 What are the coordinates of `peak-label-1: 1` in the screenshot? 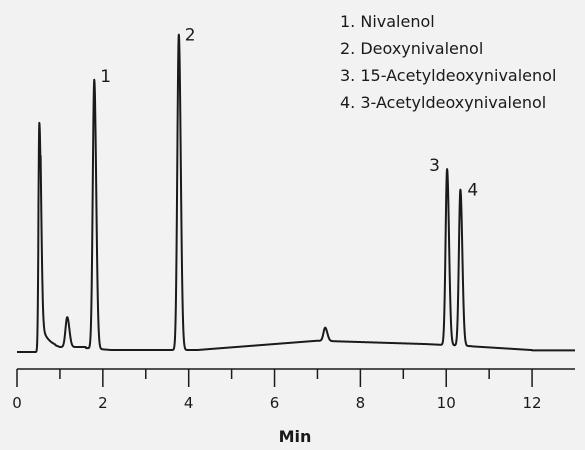 It's located at (105, 77).